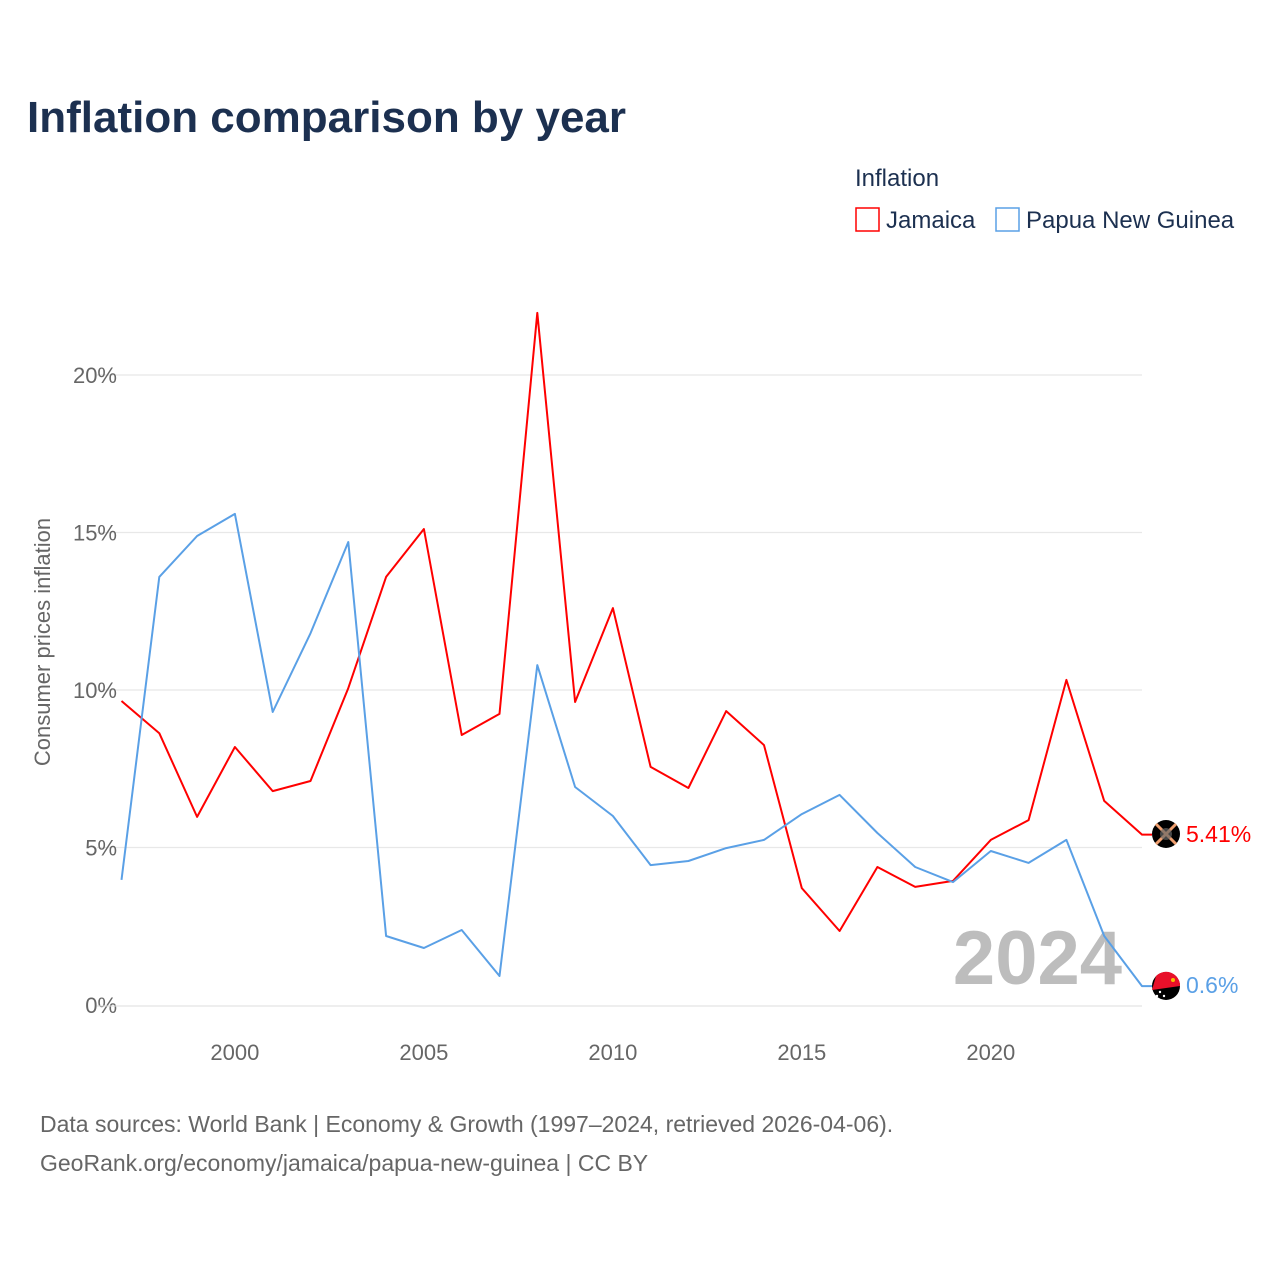 The width and height of the screenshot is (1280, 1280). I want to click on year-watermark: 2024, so click(1037, 958).